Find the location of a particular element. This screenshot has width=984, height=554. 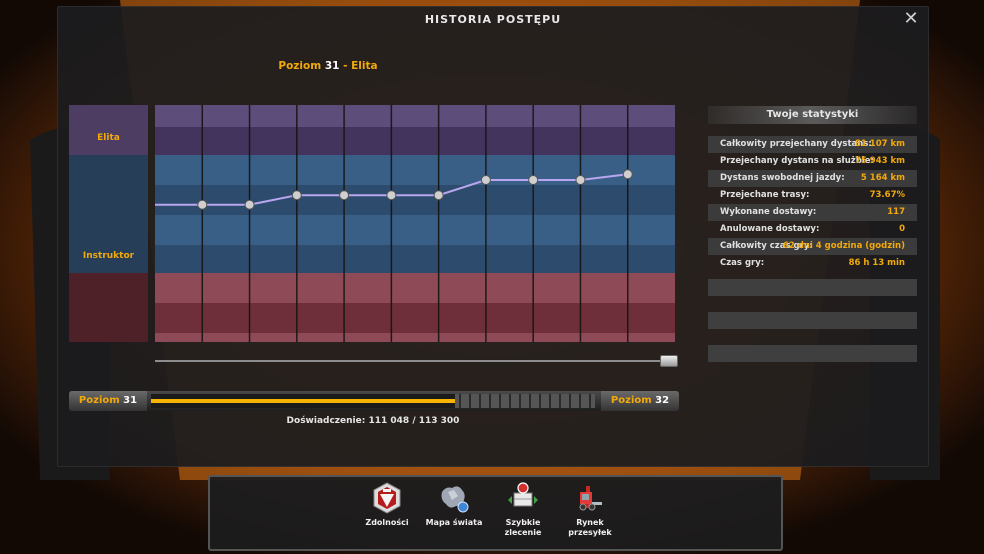

stat-value: 5 164 km is located at coordinates (882, 178).